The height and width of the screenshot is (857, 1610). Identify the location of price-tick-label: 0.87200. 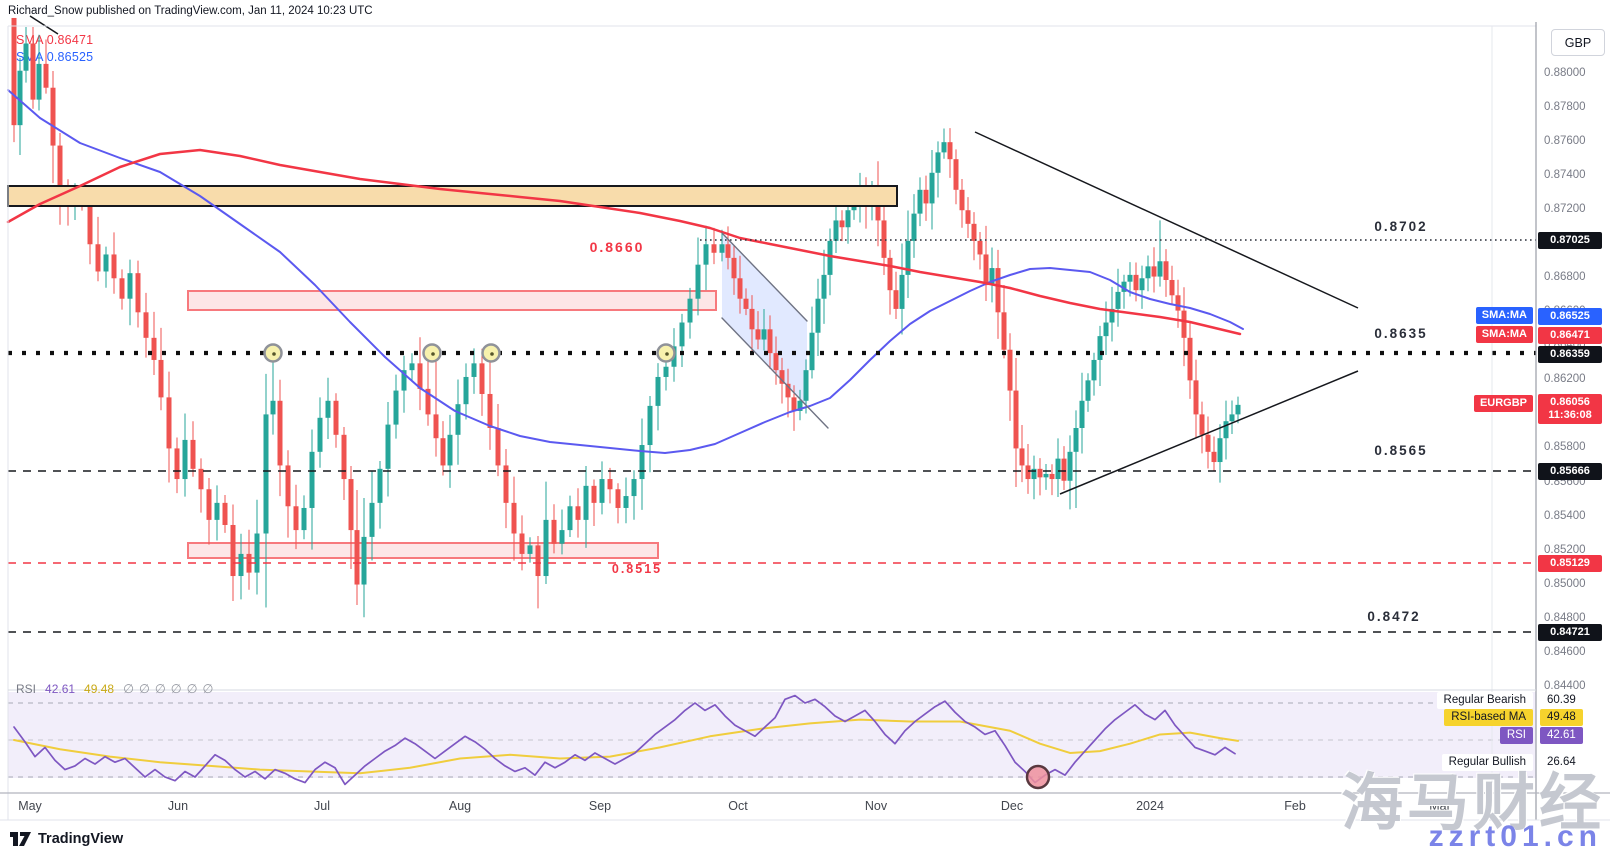
(1565, 209).